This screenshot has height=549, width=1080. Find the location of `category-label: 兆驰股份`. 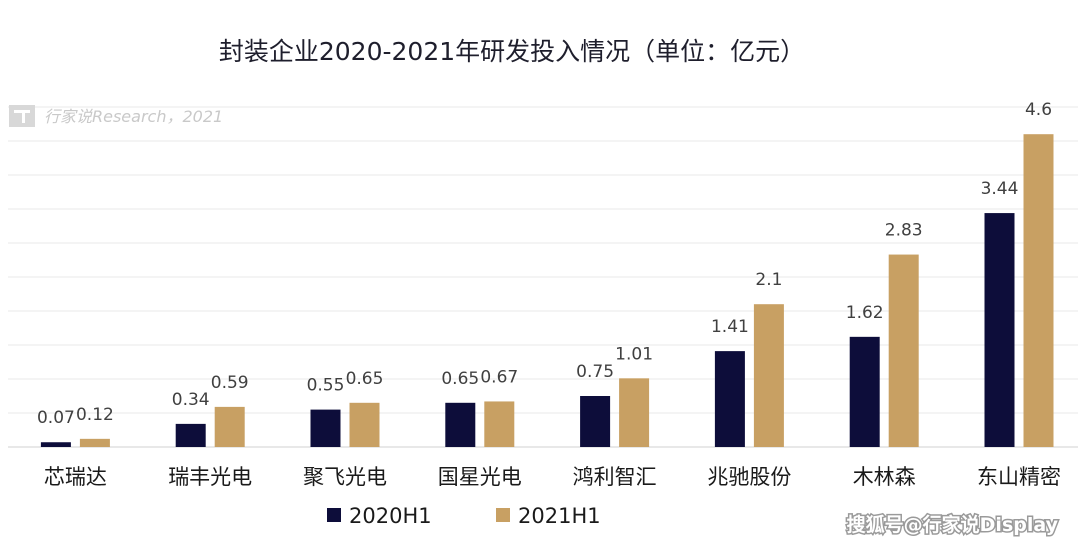

category-label: 兆驰股份 is located at coordinates (749, 477).